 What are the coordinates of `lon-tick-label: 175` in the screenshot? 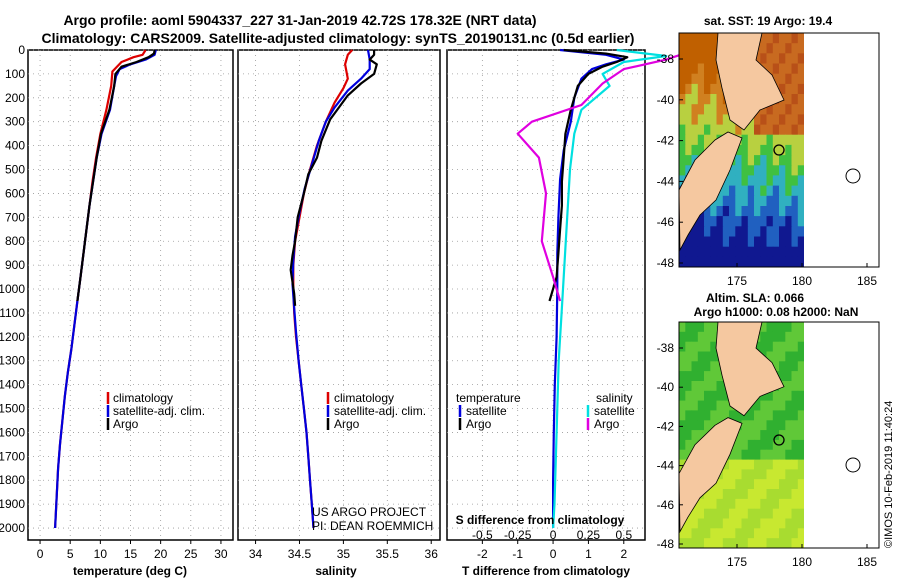 It's located at (737, 281).